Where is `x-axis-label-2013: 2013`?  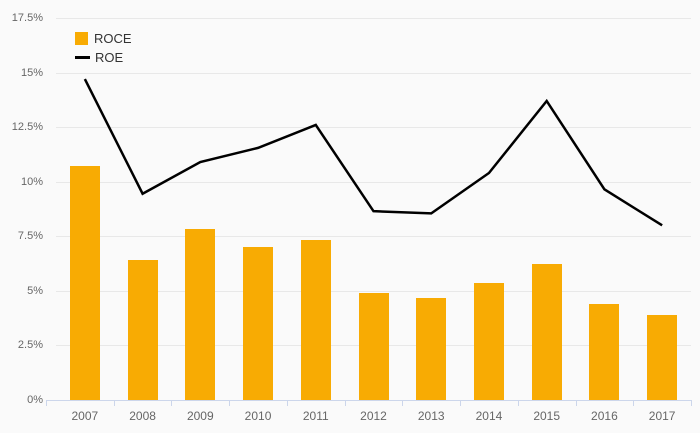
x-axis-label-2013: 2013 is located at coordinates (431, 416).